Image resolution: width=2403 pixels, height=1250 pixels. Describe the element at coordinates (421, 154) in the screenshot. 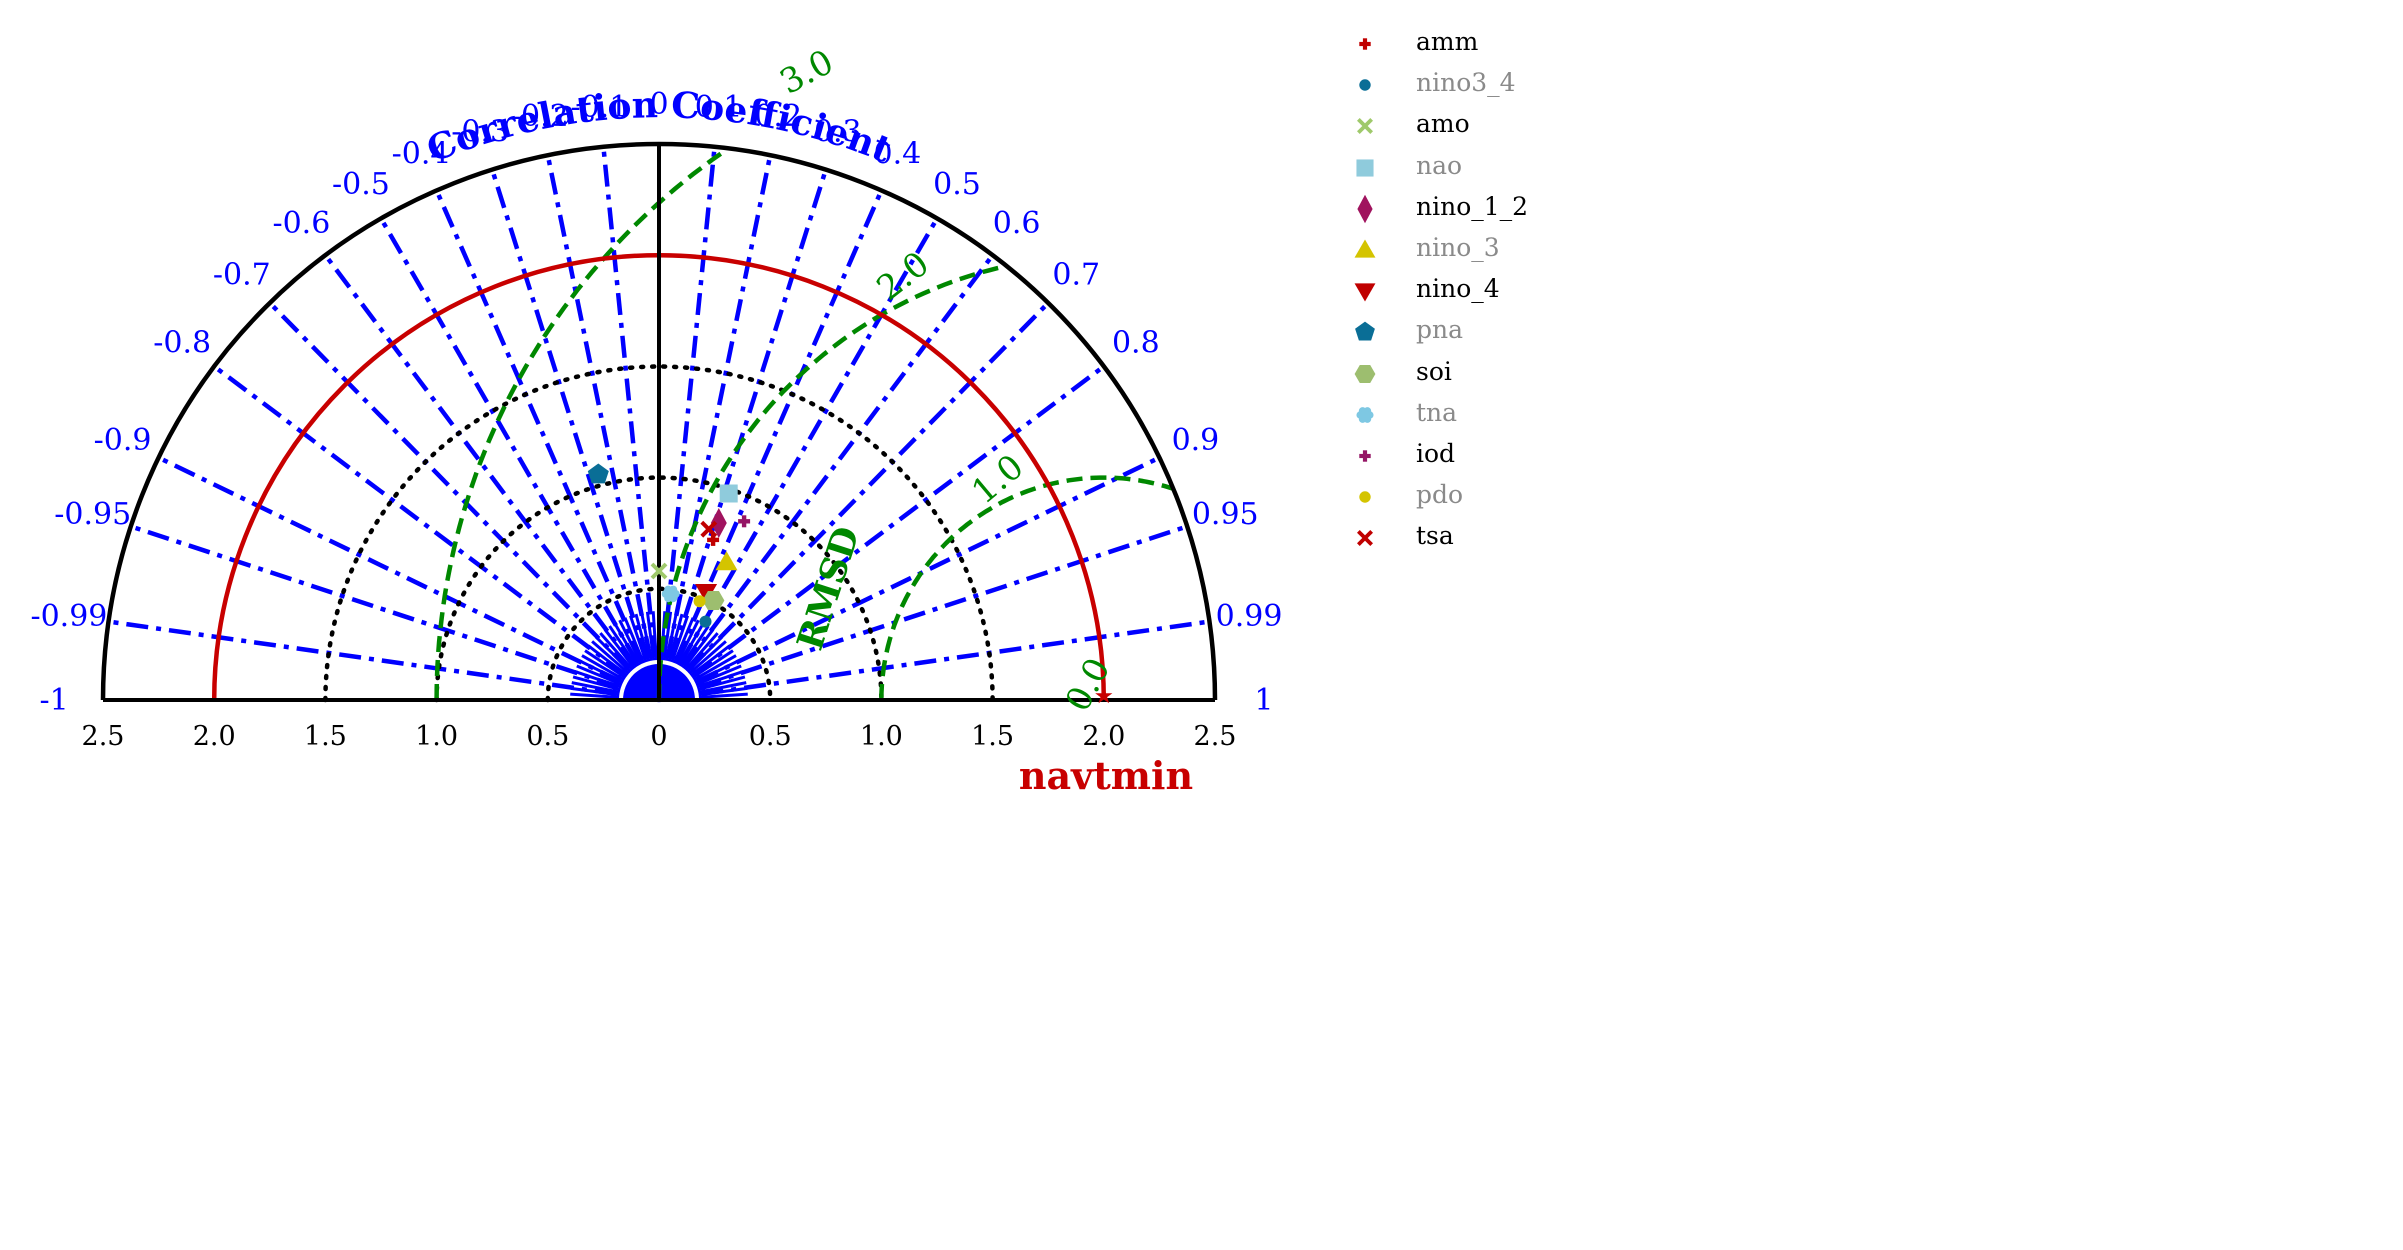

I see `correlation-tick-label: -0.4` at that location.